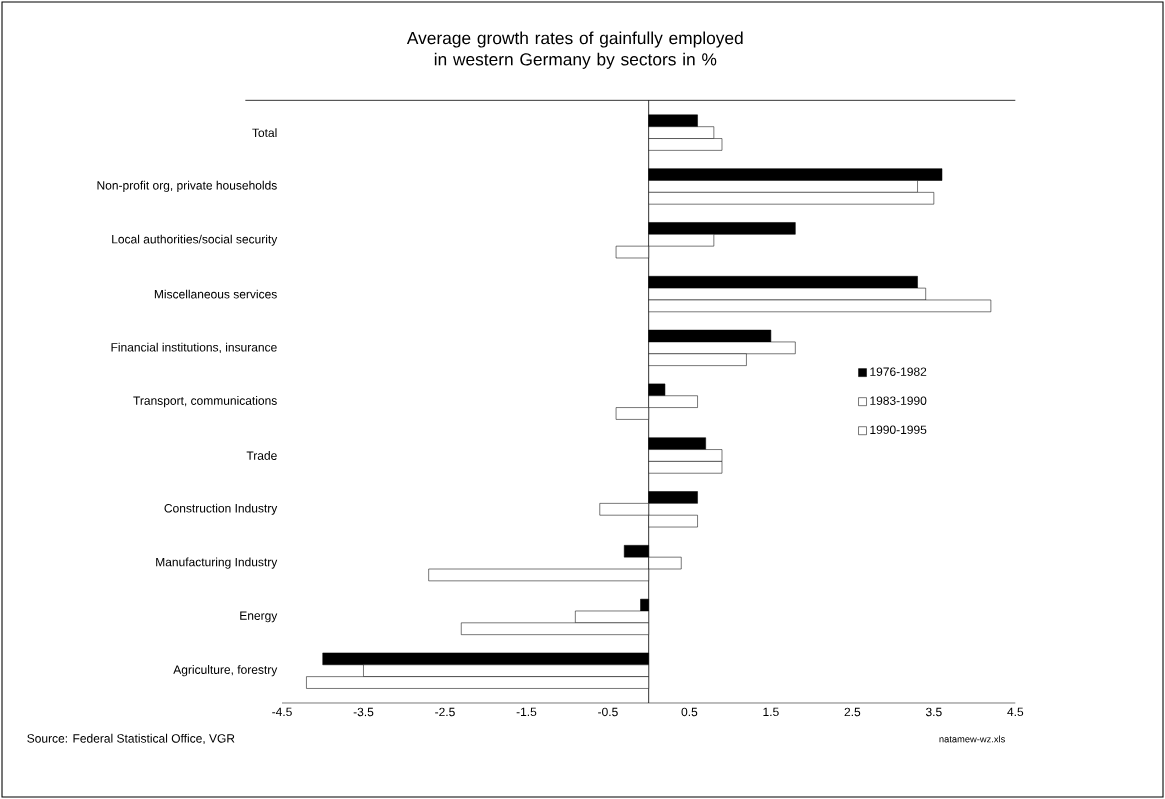 The height and width of the screenshot is (799, 1165). I want to click on y-tick-label: Miscellaneous services, so click(215, 294).